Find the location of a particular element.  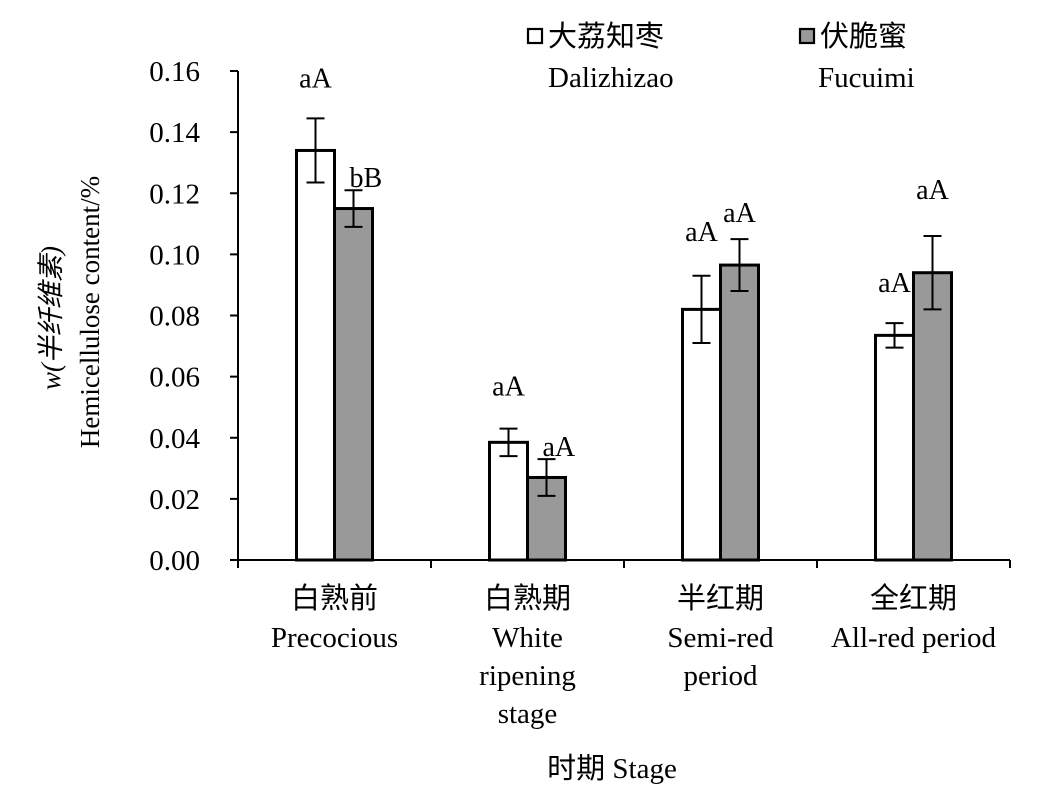

legend-label-en-dalizhizao: Dalizhizao is located at coordinates (611, 78).